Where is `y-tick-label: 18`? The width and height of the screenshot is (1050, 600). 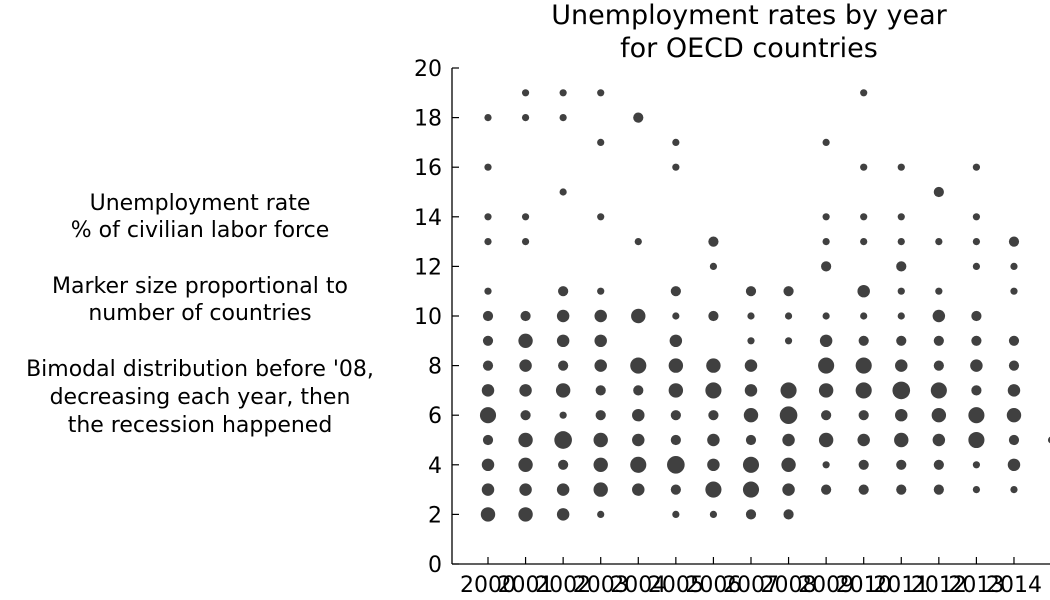
y-tick-label: 18 is located at coordinates (428, 119).